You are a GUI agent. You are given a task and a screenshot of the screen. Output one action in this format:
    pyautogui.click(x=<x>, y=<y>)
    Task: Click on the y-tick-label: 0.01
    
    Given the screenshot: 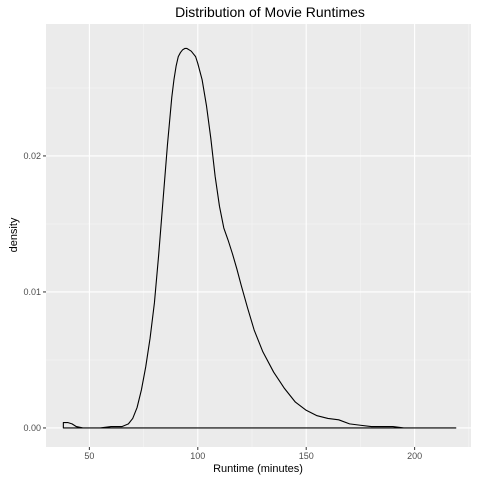 What is the action you would take?
    pyautogui.click(x=32, y=292)
    